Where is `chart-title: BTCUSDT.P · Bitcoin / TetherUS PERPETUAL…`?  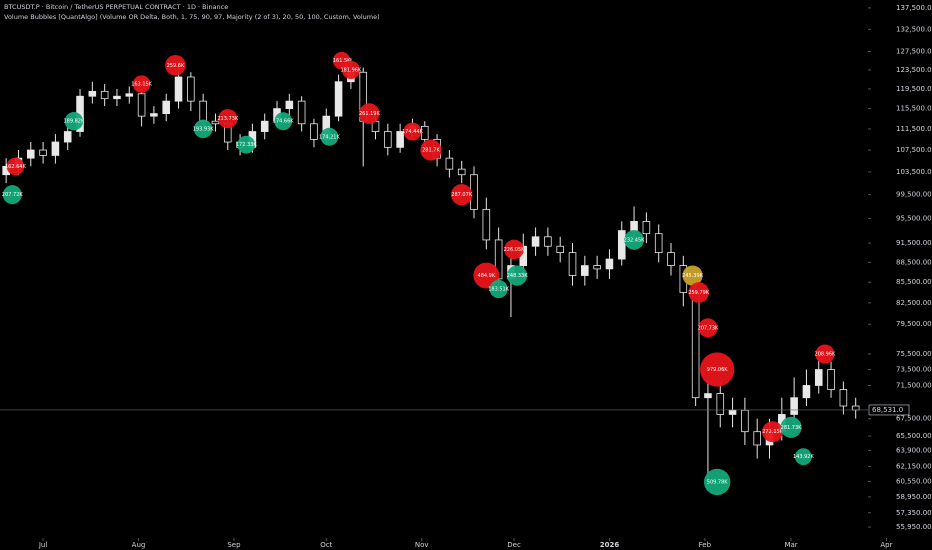 chart-title: BTCUSDT.P · Bitcoin / TetherUS PERPETUAL… is located at coordinates (116, 7).